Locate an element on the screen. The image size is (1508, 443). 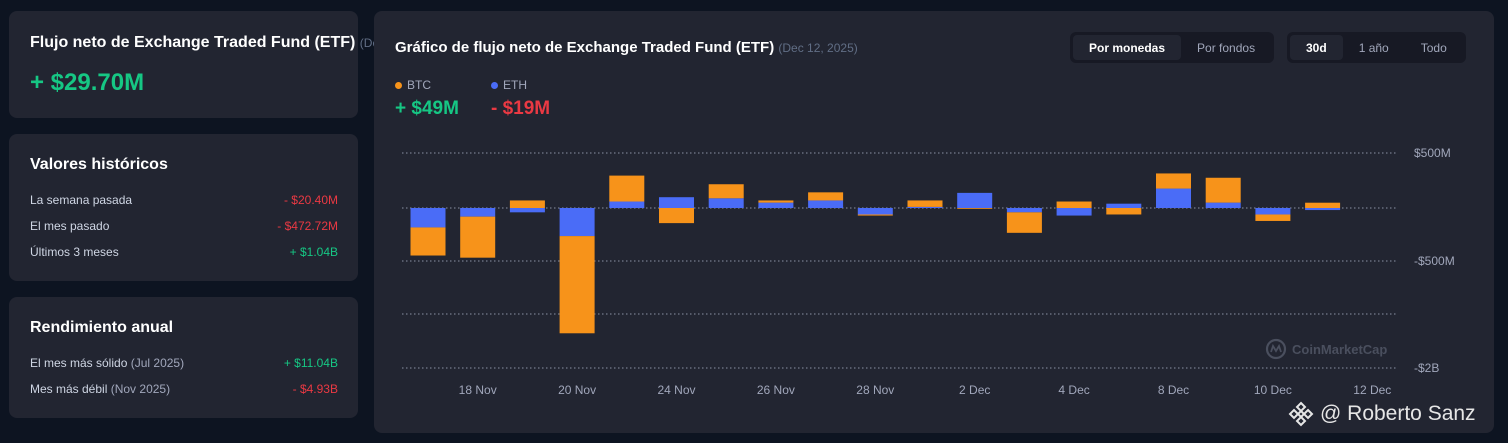
historical-row-value: + $1.04B is located at coordinates (313, 252).